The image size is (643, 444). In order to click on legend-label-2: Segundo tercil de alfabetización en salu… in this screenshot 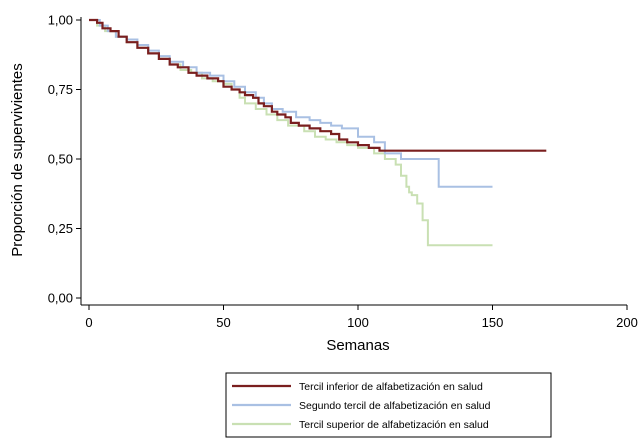, I will do `click(395, 406)`.